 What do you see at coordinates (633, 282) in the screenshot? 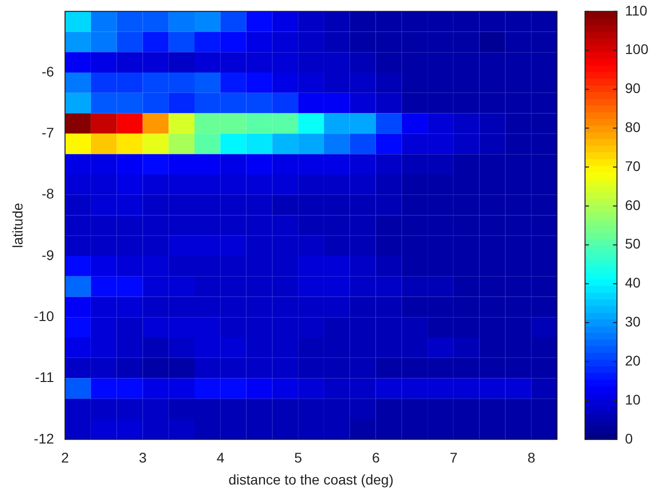
I see `color-bar-label: 40` at bounding box center [633, 282].